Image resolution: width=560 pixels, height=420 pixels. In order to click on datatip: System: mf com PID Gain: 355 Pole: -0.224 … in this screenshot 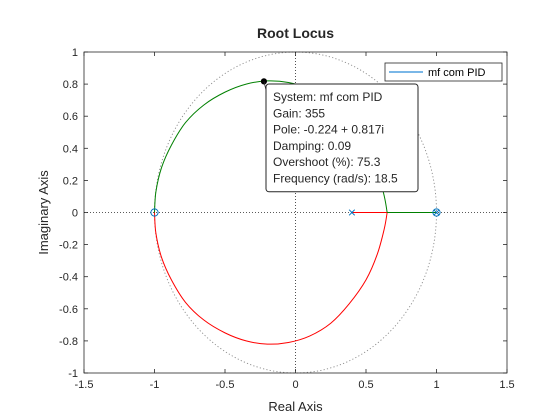, I will do `click(341, 137)`.